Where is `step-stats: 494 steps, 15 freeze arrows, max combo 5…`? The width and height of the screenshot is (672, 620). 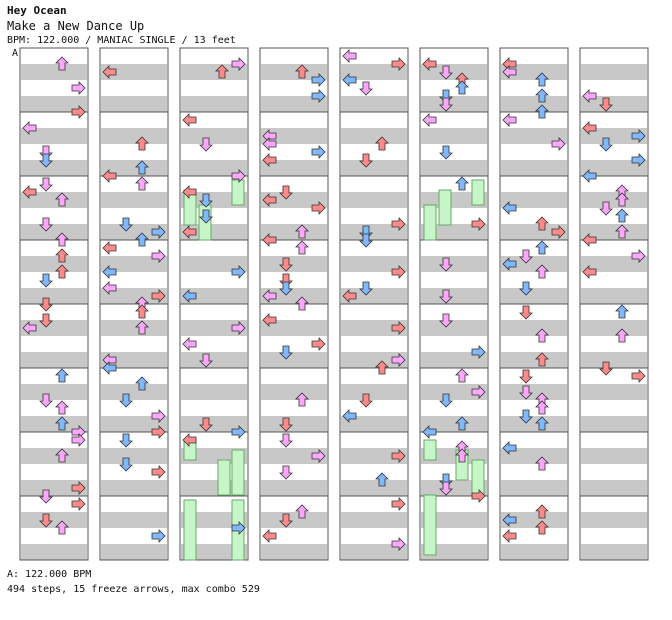 step-stats: 494 steps, 15 freeze arrows, max combo 5… is located at coordinates (133, 589).